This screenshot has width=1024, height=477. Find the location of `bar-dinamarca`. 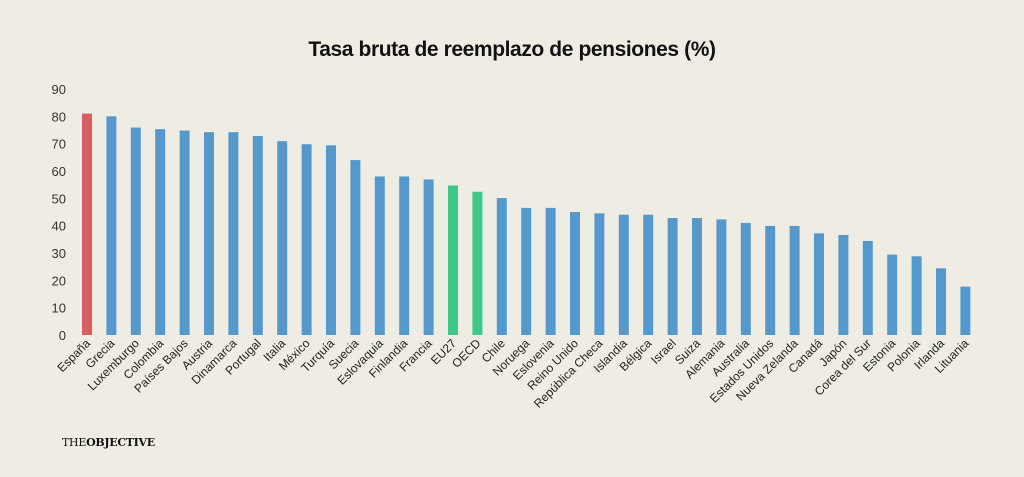

bar-dinamarca is located at coordinates (233, 233).